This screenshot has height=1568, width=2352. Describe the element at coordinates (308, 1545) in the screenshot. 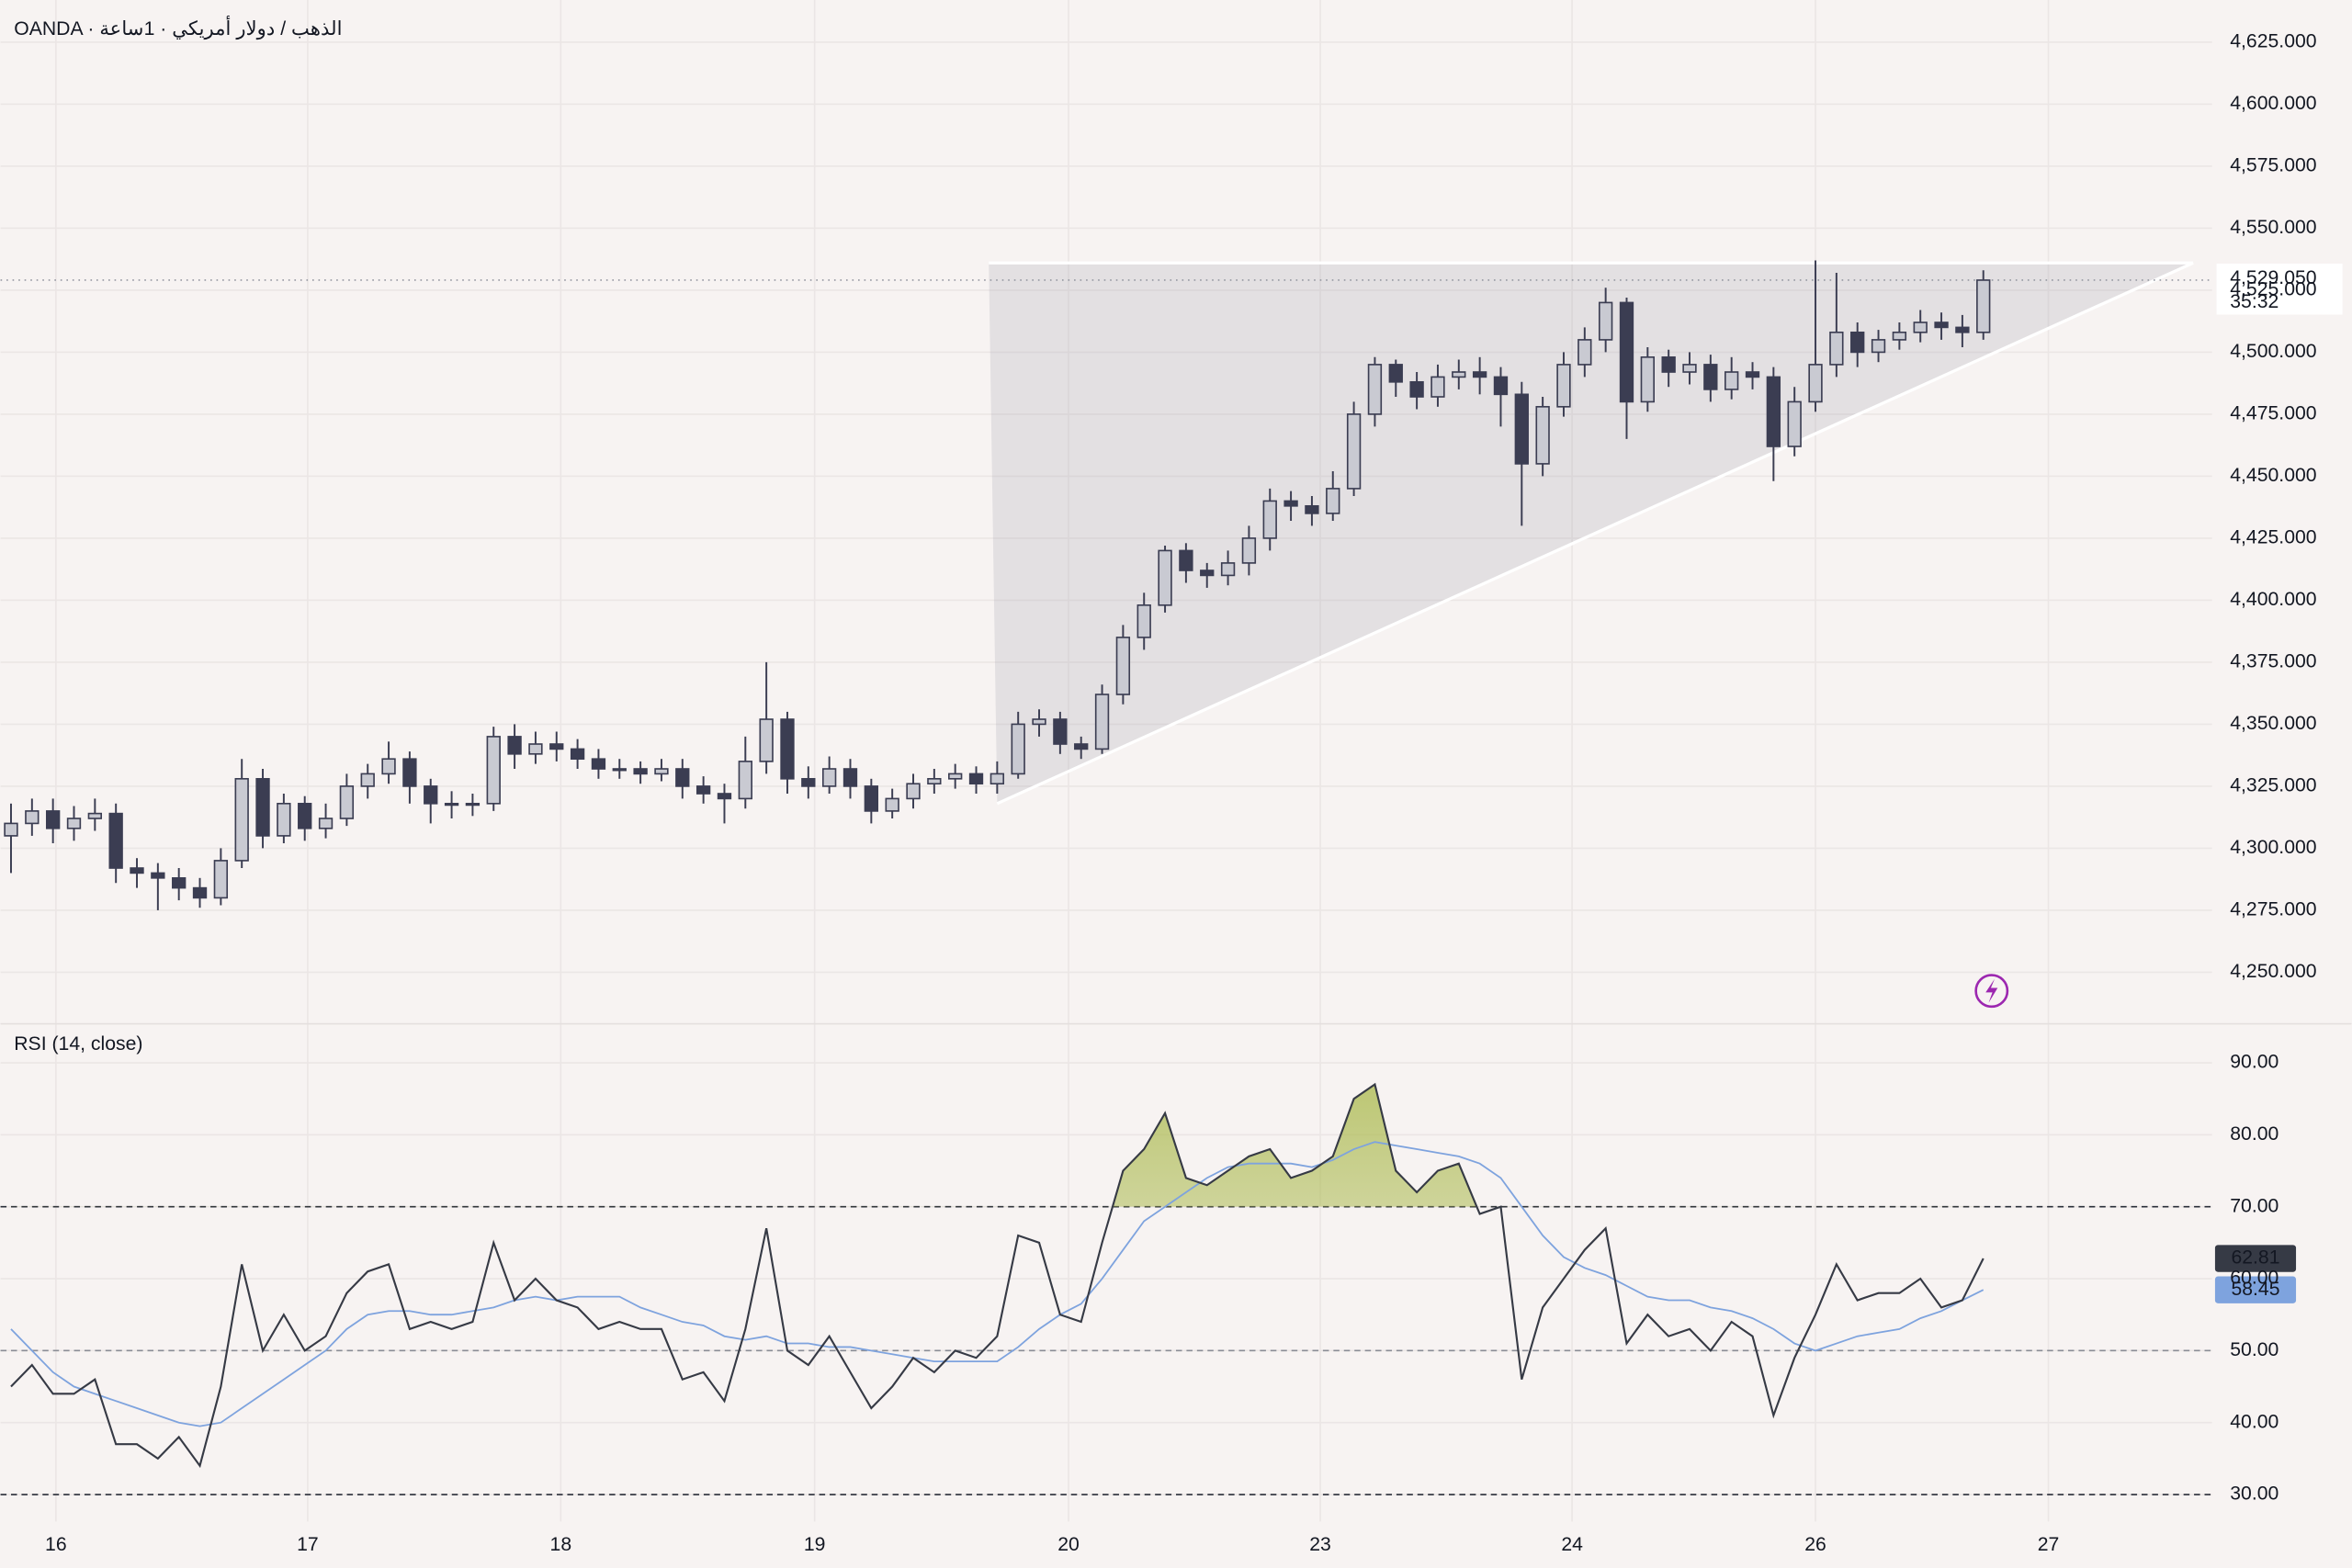

I see `x-tick-label: 17` at that location.